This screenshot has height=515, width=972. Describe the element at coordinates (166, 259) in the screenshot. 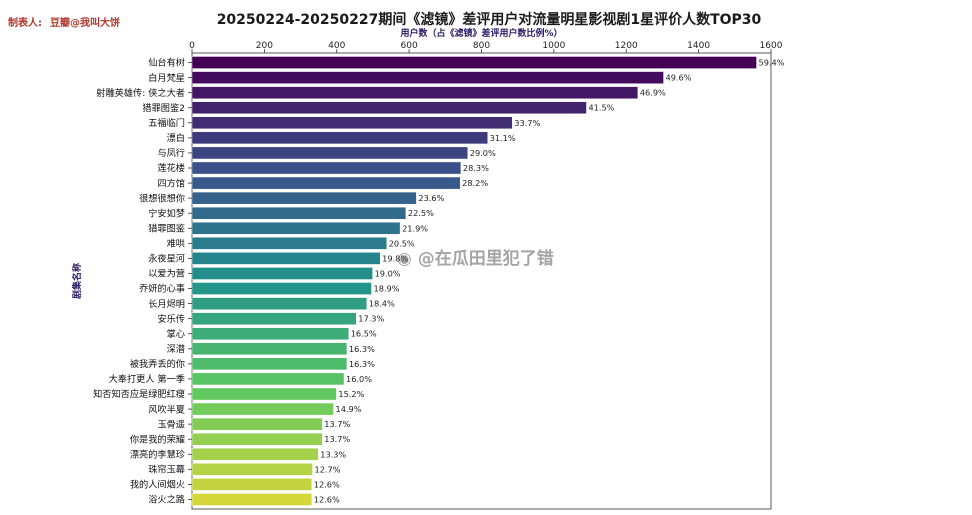

I see `category-label: 永夜星河` at that location.